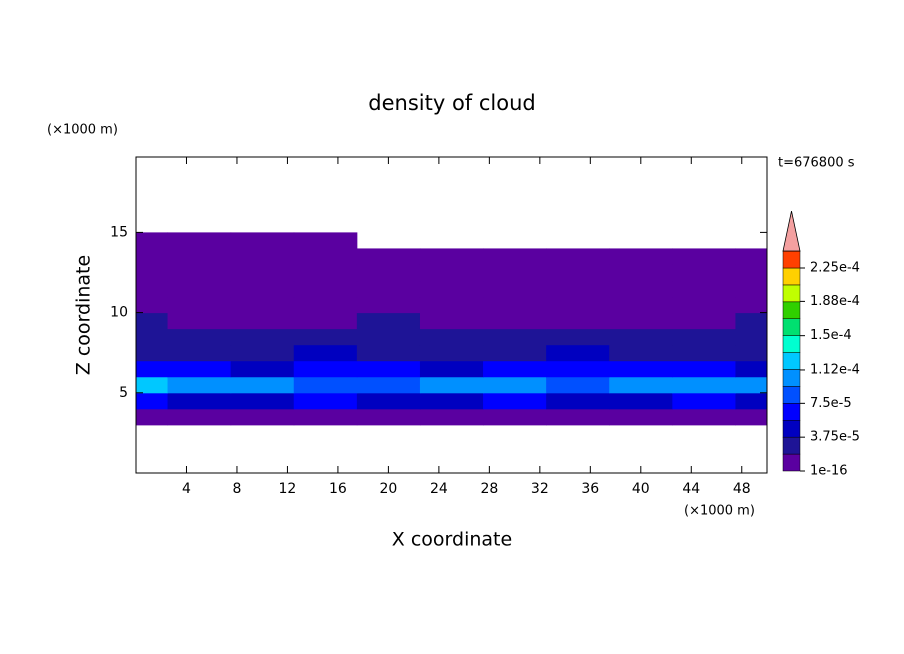  What do you see at coordinates (123, 393) in the screenshot?
I see `y-tick-label: 5` at bounding box center [123, 393].